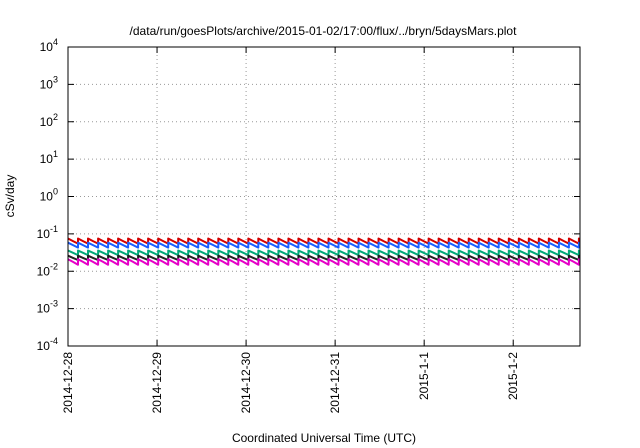 The height and width of the screenshot is (448, 640). I want to click on x-axis-label: Coordinated Universal Time (UTC), so click(324, 438).